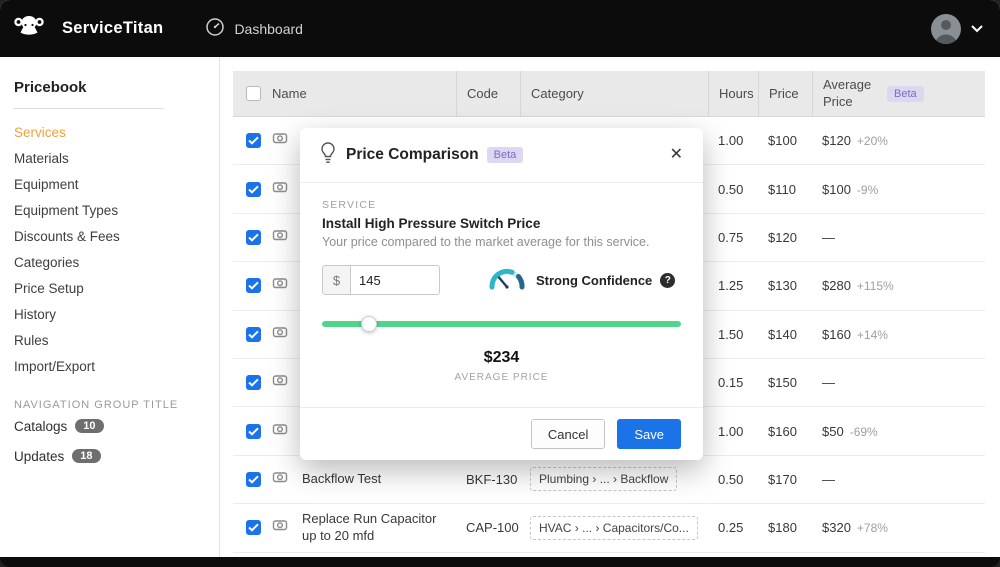 The width and height of the screenshot is (1000, 567). What do you see at coordinates (89, 108) in the screenshot?
I see `sidebar-divider` at bounding box center [89, 108].